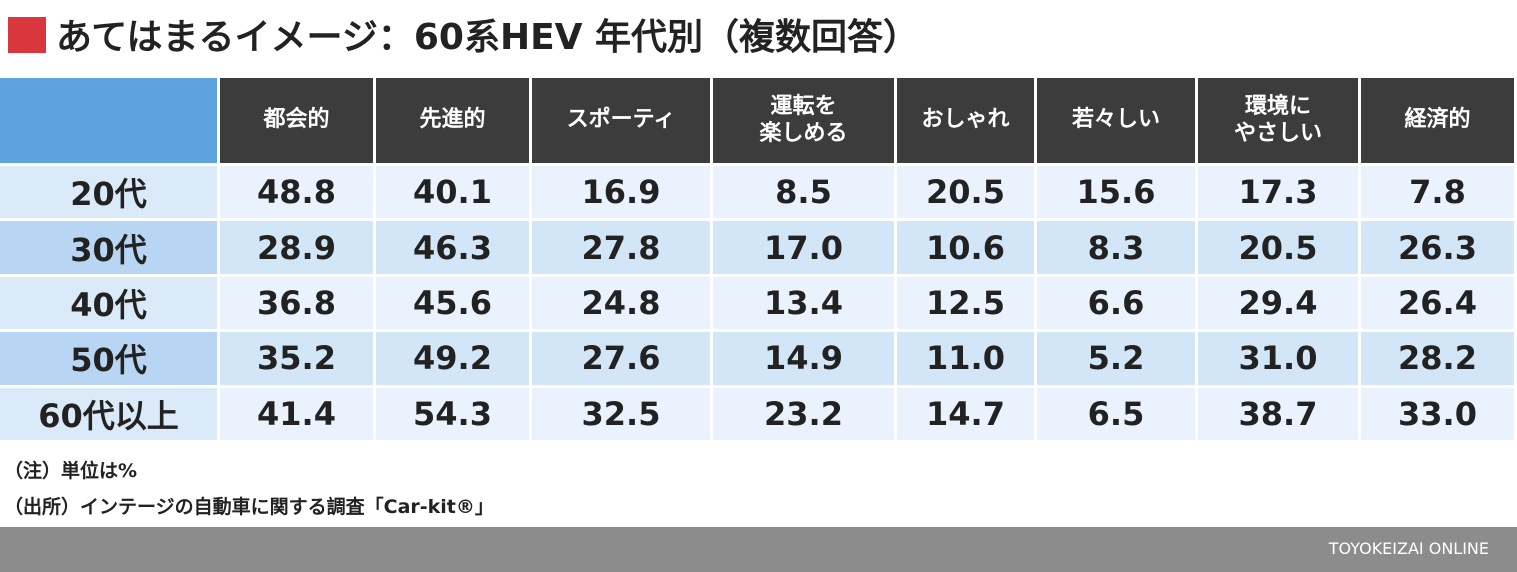 This screenshot has height=572, width=1517. What do you see at coordinates (621, 247) in the screenshot?
I see `table-cell: 27.8` at bounding box center [621, 247].